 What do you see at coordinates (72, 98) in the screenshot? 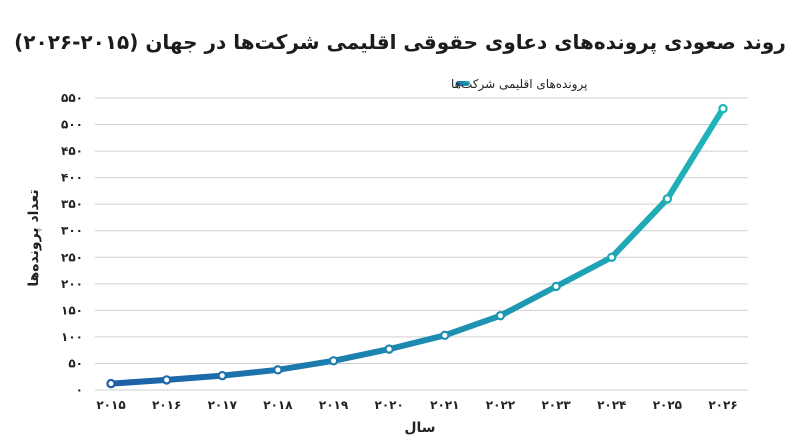
I see `y-tick-label: ۵۵۰` at bounding box center [72, 98].